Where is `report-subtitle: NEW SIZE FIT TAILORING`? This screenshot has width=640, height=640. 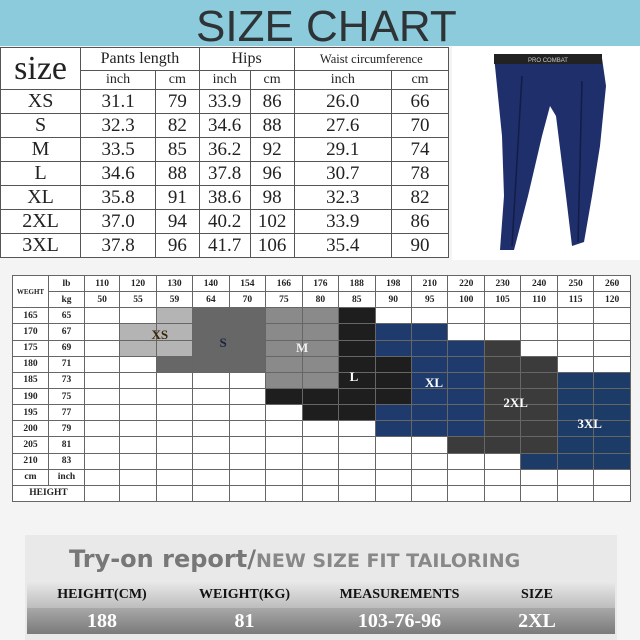 report-subtitle: NEW SIZE FIT TAILORING is located at coordinates (388, 561).